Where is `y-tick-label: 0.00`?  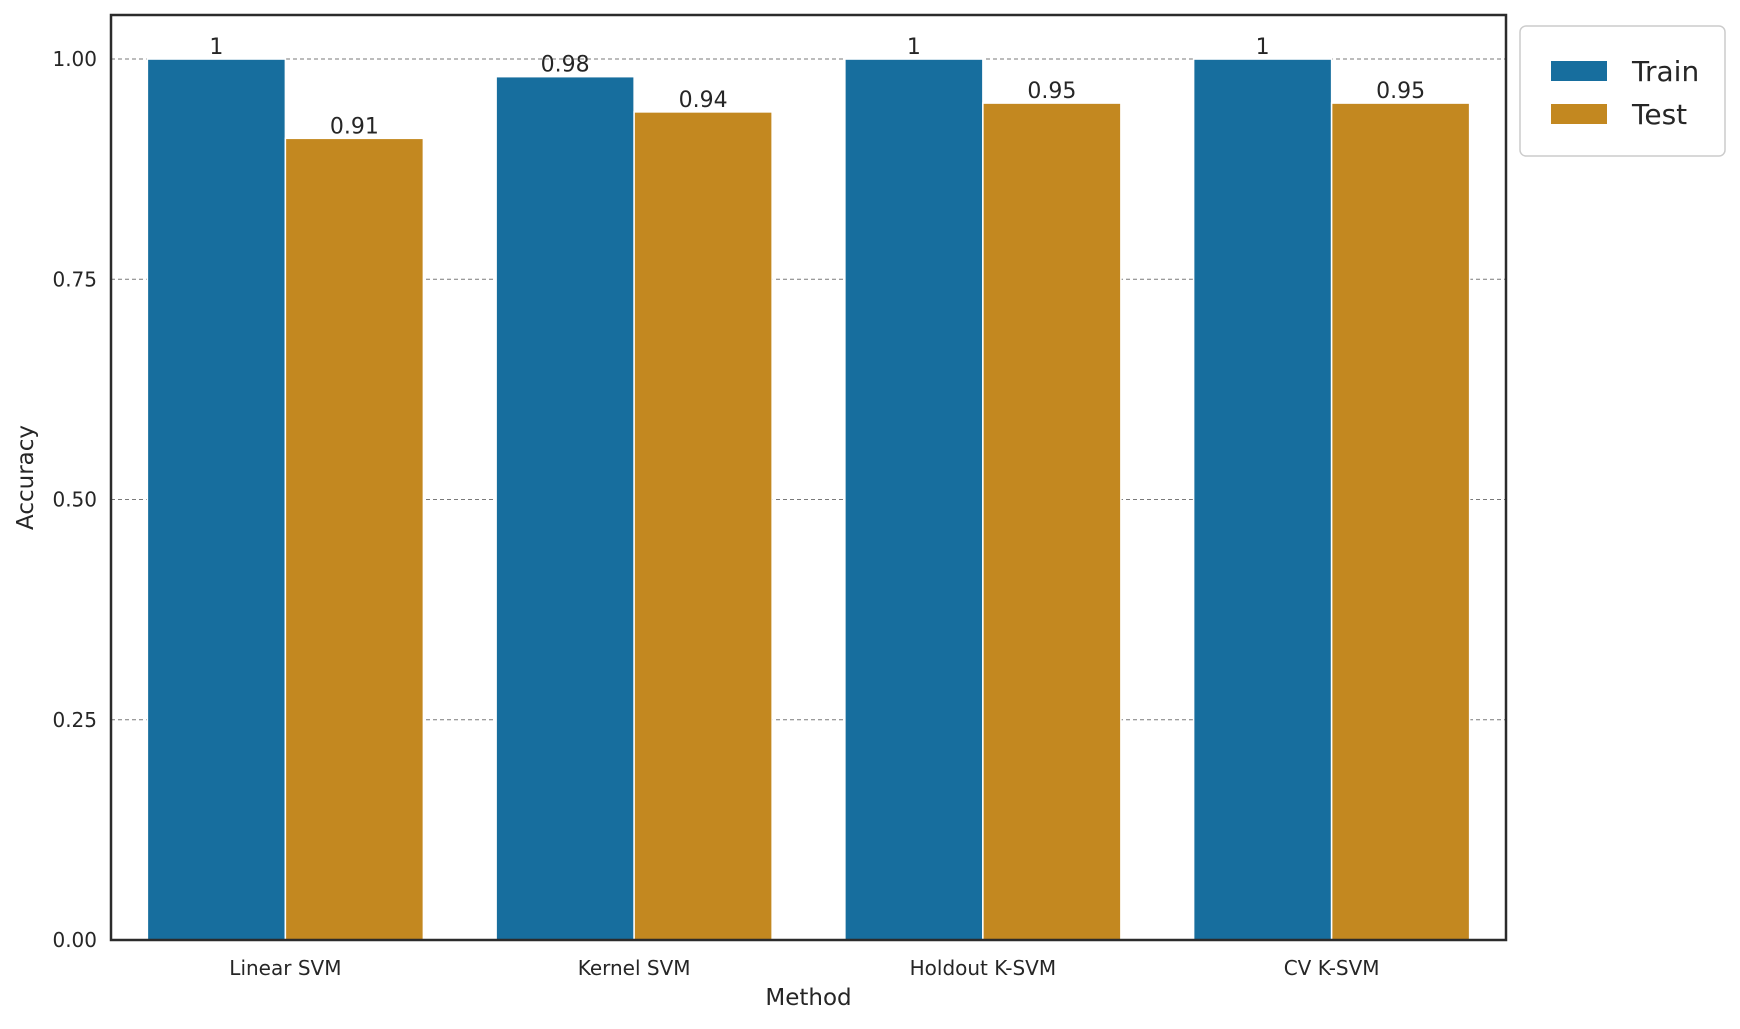 y-tick-label: 0.00 is located at coordinates (74, 940).